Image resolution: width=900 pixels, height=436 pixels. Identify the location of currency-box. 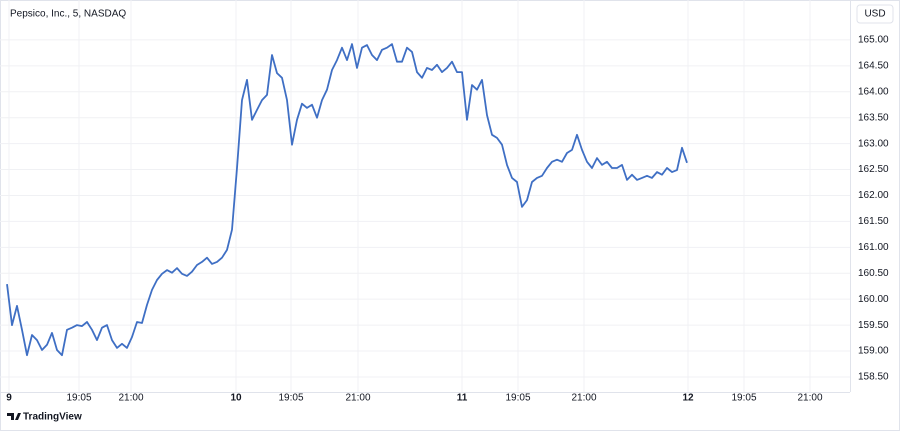
(875, 14).